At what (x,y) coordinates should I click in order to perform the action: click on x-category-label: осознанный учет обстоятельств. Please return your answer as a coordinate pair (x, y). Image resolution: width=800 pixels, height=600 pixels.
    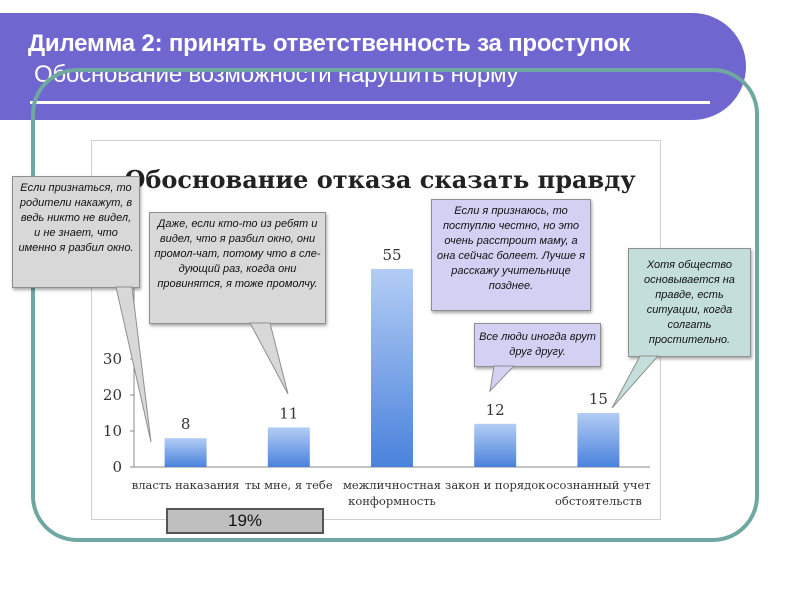
    Looking at the image, I should click on (598, 493).